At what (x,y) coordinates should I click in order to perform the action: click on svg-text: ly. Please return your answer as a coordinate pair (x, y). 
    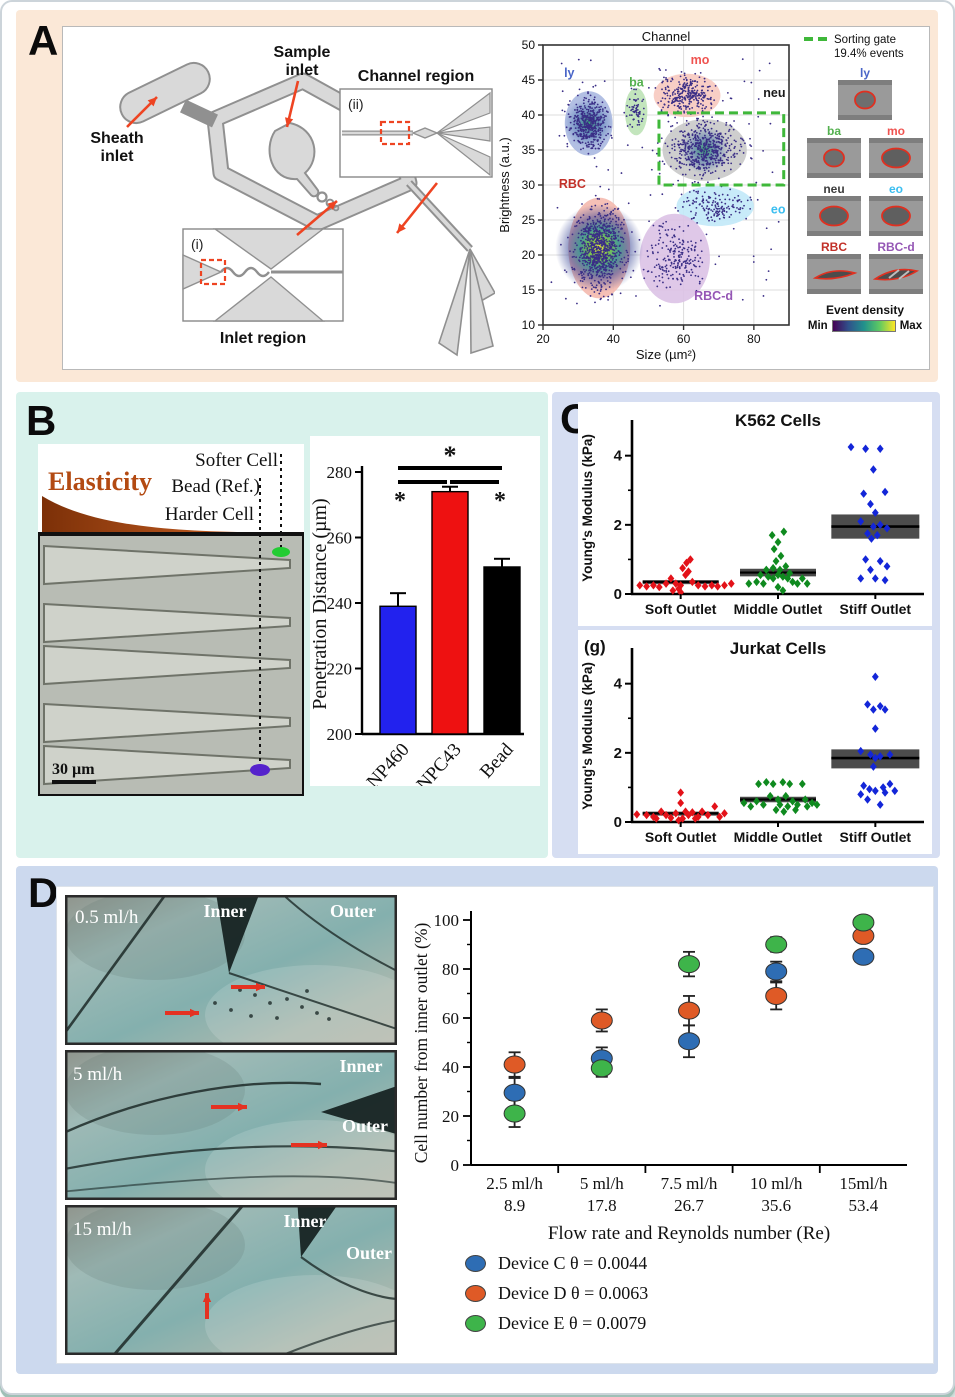
    Looking at the image, I should click on (569, 73).